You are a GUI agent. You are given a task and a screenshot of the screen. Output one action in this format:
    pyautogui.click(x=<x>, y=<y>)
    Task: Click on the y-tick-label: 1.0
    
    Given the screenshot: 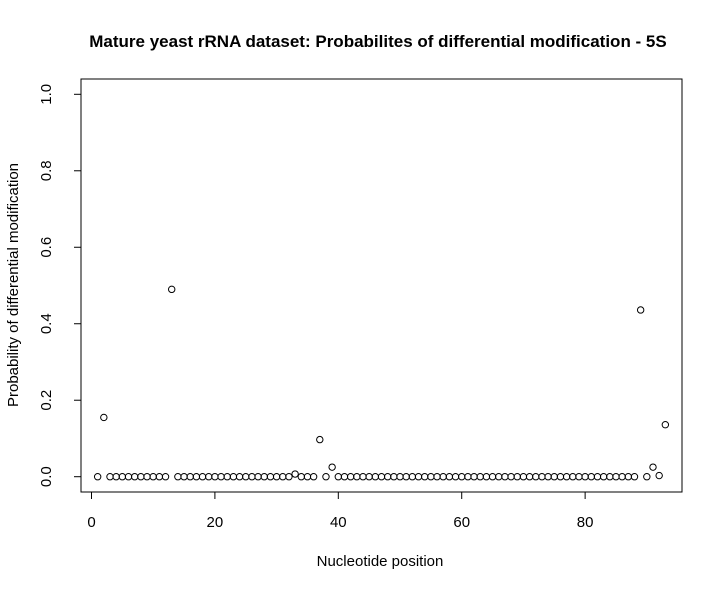 What is the action you would take?
    pyautogui.click(x=46, y=94)
    